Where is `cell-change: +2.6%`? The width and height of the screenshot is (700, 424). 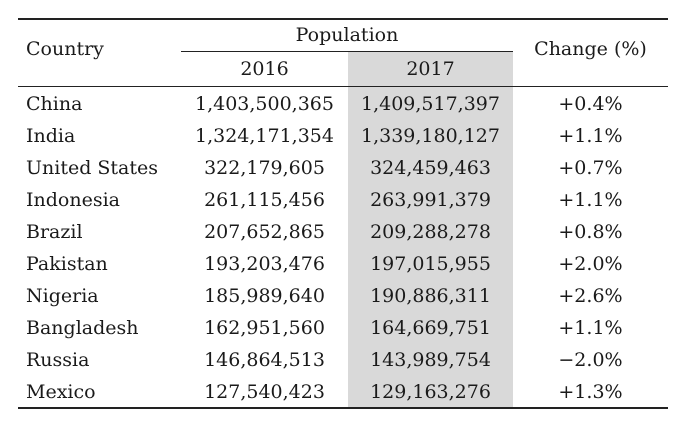
cell-change: +2.6% is located at coordinates (590, 296).